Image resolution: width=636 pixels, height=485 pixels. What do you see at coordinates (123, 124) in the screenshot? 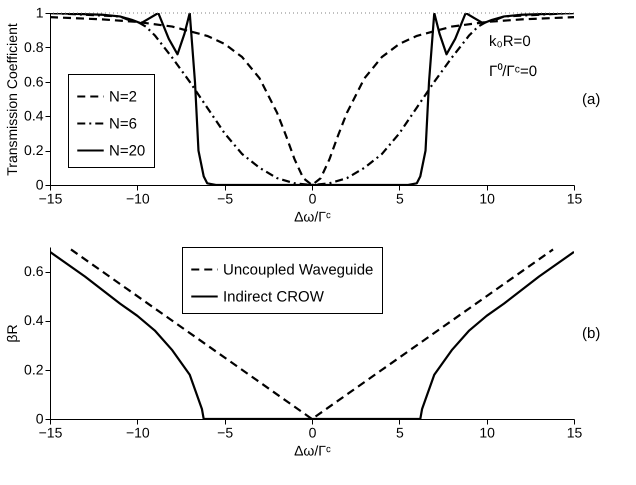
I see `legend-label: N=6` at bounding box center [123, 124].